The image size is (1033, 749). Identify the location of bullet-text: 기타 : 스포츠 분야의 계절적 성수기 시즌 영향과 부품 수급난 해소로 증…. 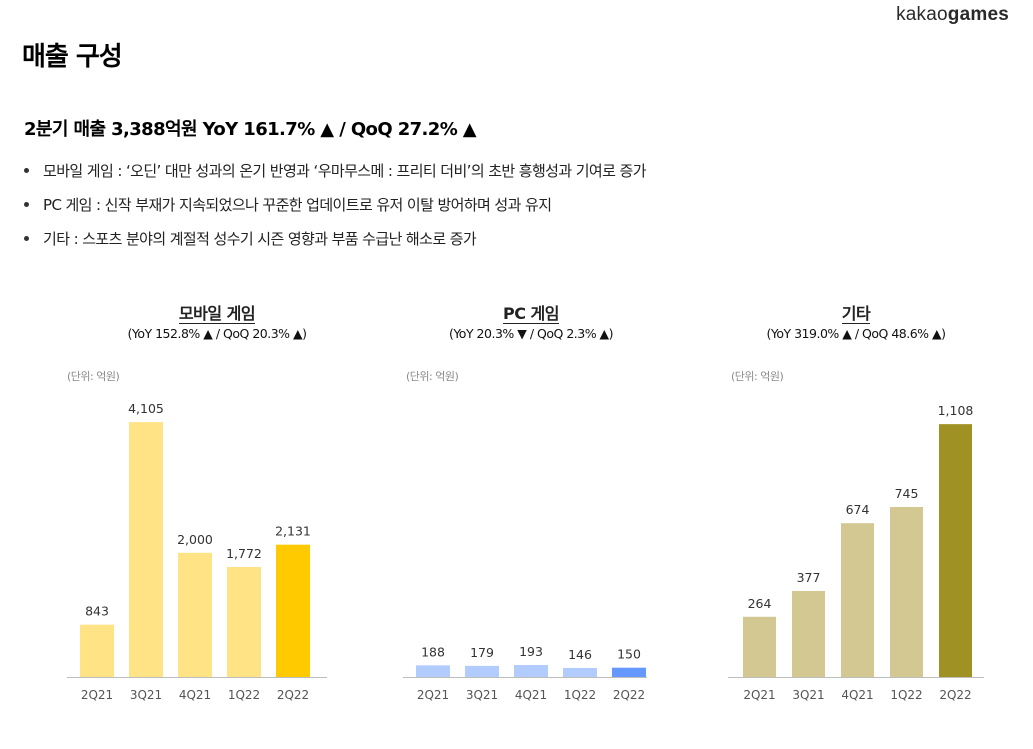
(260, 238).